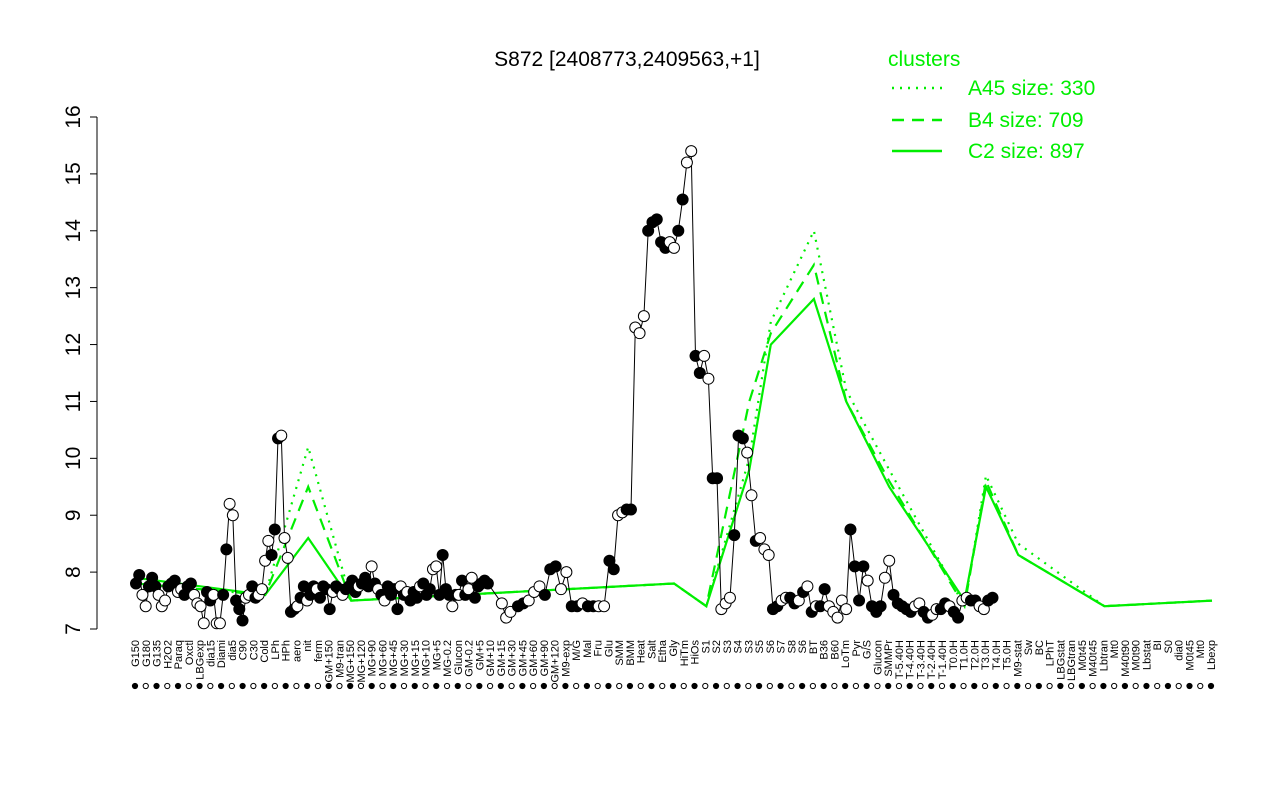  Describe the element at coordinates (1072, 660) in the screenshot. I see `x-tick-label: LBGtran` at that location.